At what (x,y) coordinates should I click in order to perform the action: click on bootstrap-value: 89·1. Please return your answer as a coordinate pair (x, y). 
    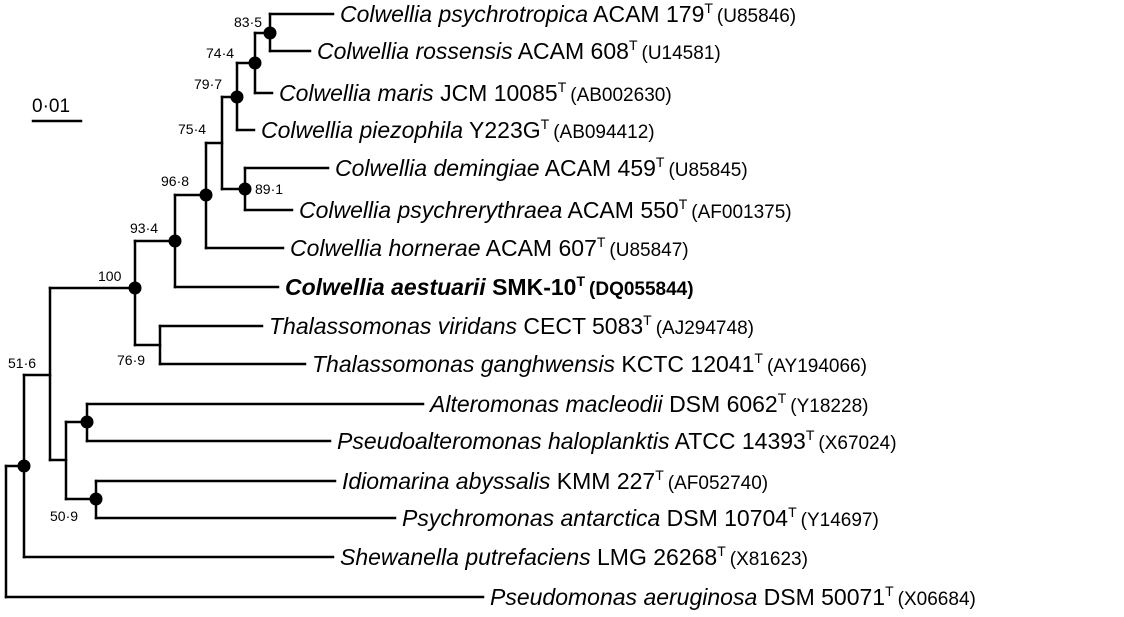
    Looking at the image, I should click on (269, 189).